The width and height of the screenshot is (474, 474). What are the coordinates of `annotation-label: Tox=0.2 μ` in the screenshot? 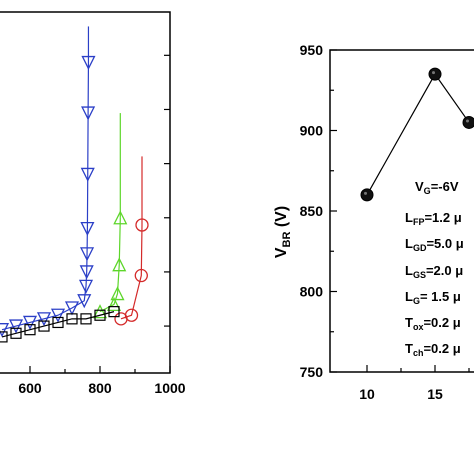 It's located at (433, 323).